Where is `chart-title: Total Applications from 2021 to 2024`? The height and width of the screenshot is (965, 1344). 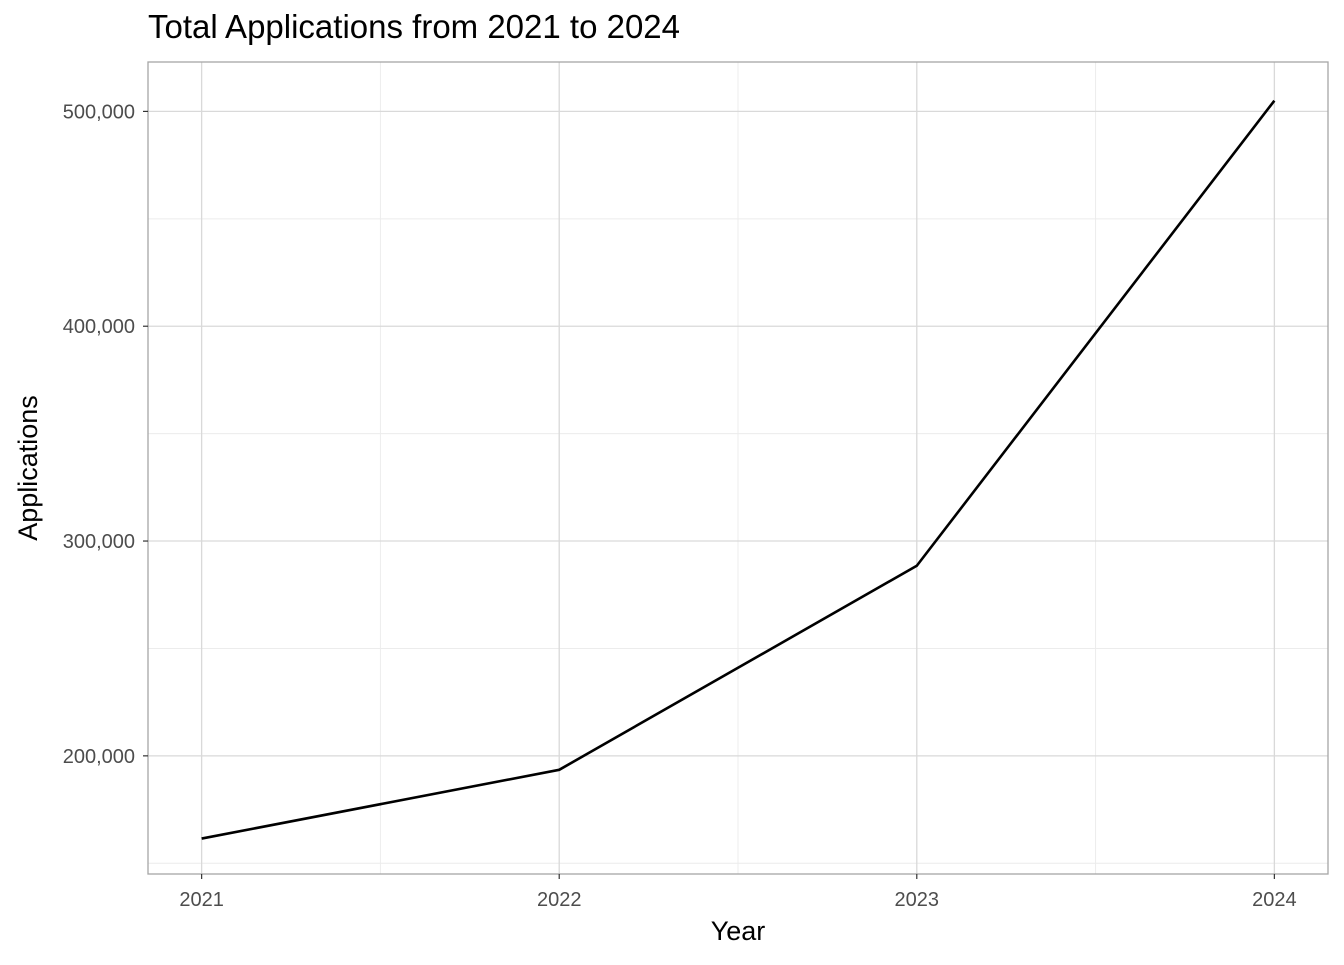
chart-title: Total Applications from 2021 to 2024 is located at coordinates (414, 27).